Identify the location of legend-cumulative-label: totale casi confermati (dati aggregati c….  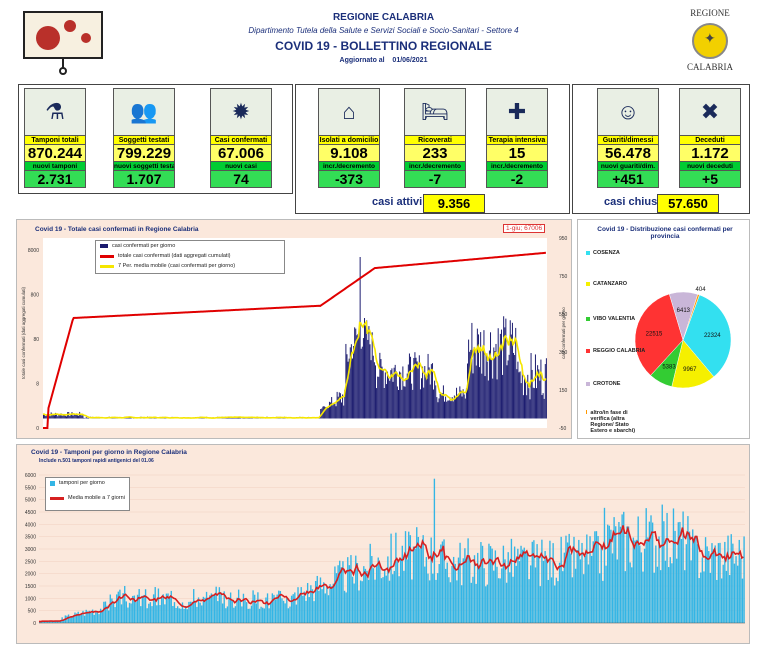
(174, 256).